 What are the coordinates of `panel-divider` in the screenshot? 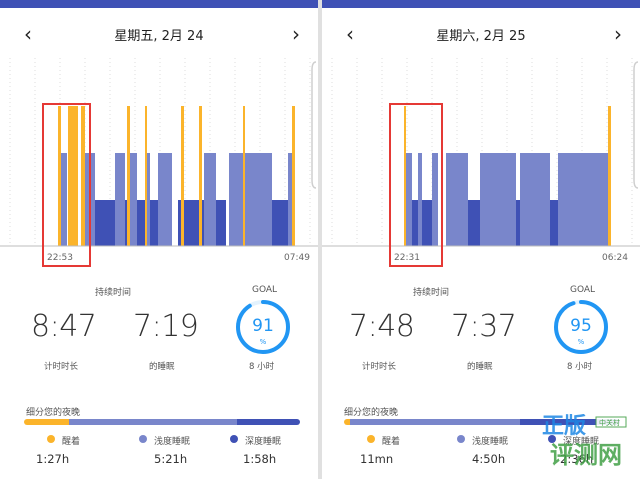 It's located at (320, 239).